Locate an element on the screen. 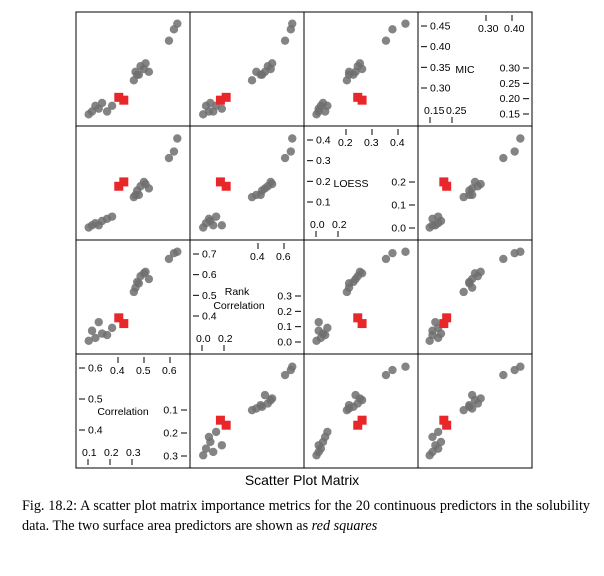  diagonal-label: LOESS is located at coordinates (350, 184).